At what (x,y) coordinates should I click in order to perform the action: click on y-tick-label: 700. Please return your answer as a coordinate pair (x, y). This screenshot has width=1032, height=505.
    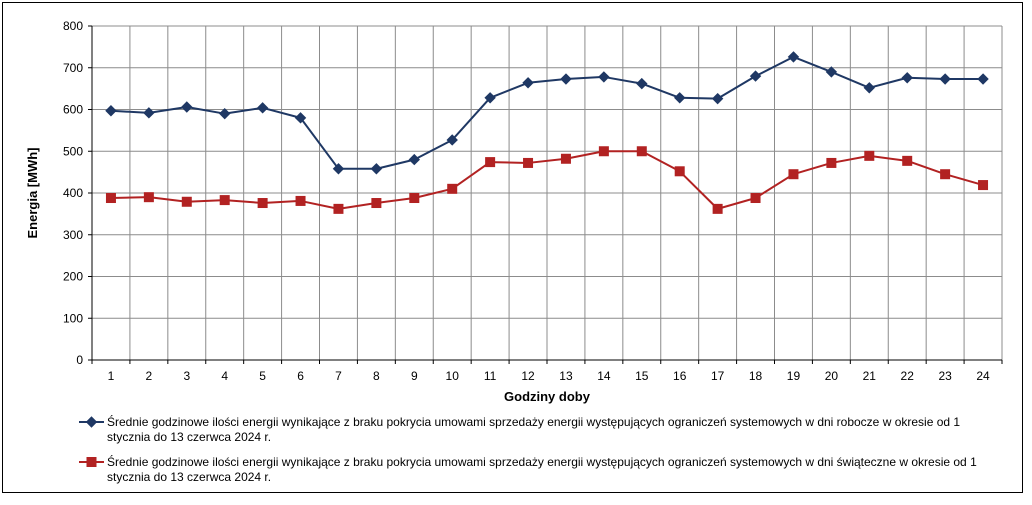
    Looking at the image, I should click on (73, 68).